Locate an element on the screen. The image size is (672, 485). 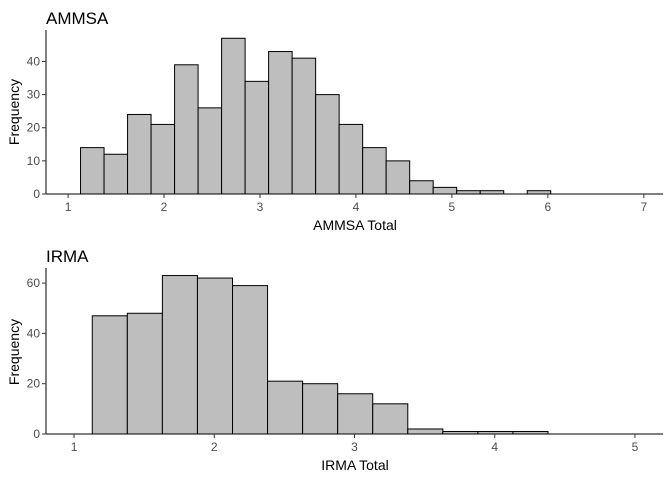
ammsa-y-axis-title: Frequency is located at coordinates (14, 112).